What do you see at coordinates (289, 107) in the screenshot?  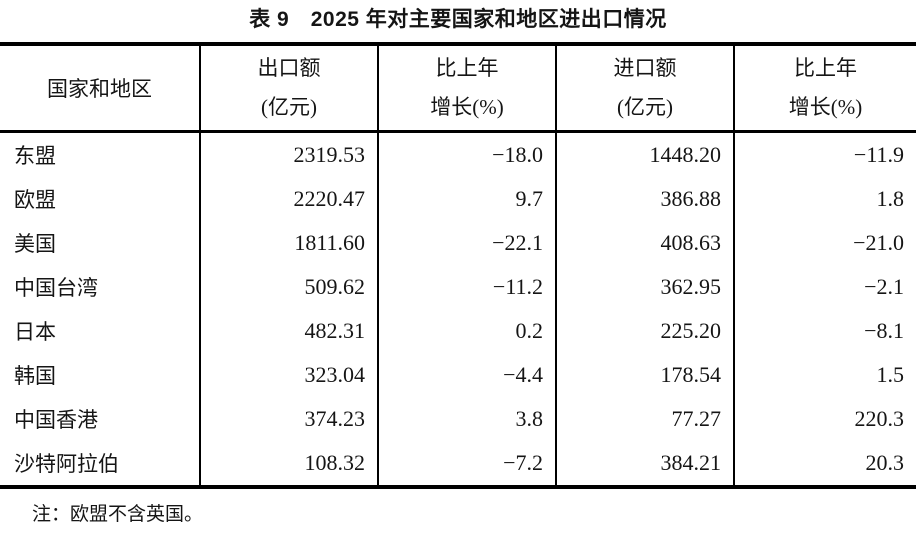 I see `header-export-value-line2: (亿元)` at bounding box center [289, 107].